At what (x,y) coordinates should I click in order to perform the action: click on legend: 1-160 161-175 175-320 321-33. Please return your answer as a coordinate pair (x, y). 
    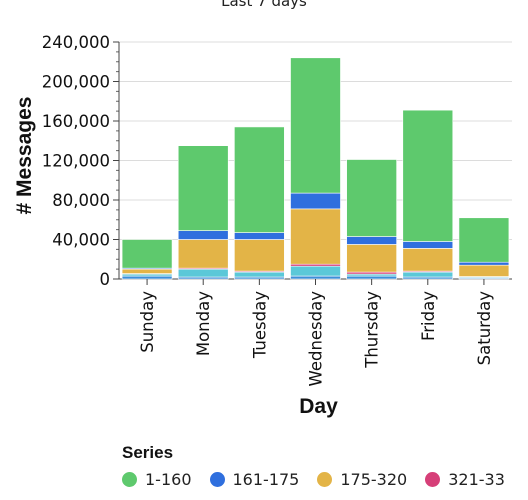
    Looking at the image, I should click on (322, 479).